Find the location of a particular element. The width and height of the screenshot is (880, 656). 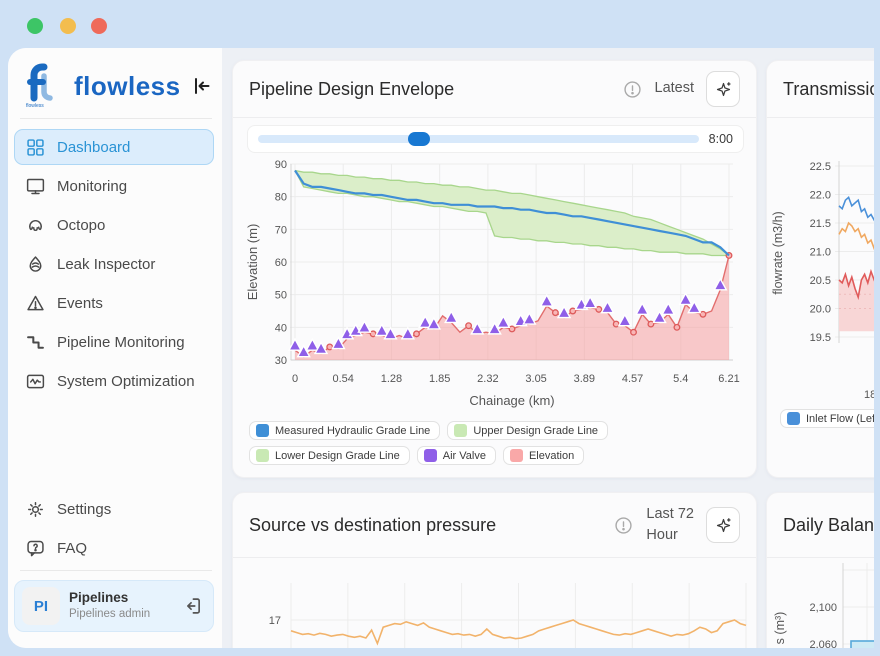

sidebar-item-octopo: Octopo is located at coordinates (114, 225).